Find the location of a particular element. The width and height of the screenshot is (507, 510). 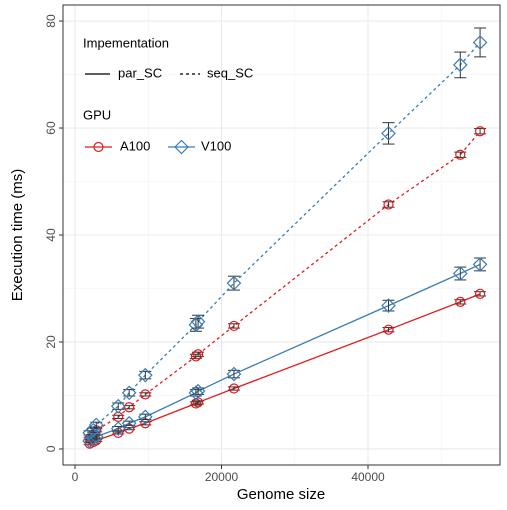

x-tick-label: 40000 is located at coordinates (368, 477).